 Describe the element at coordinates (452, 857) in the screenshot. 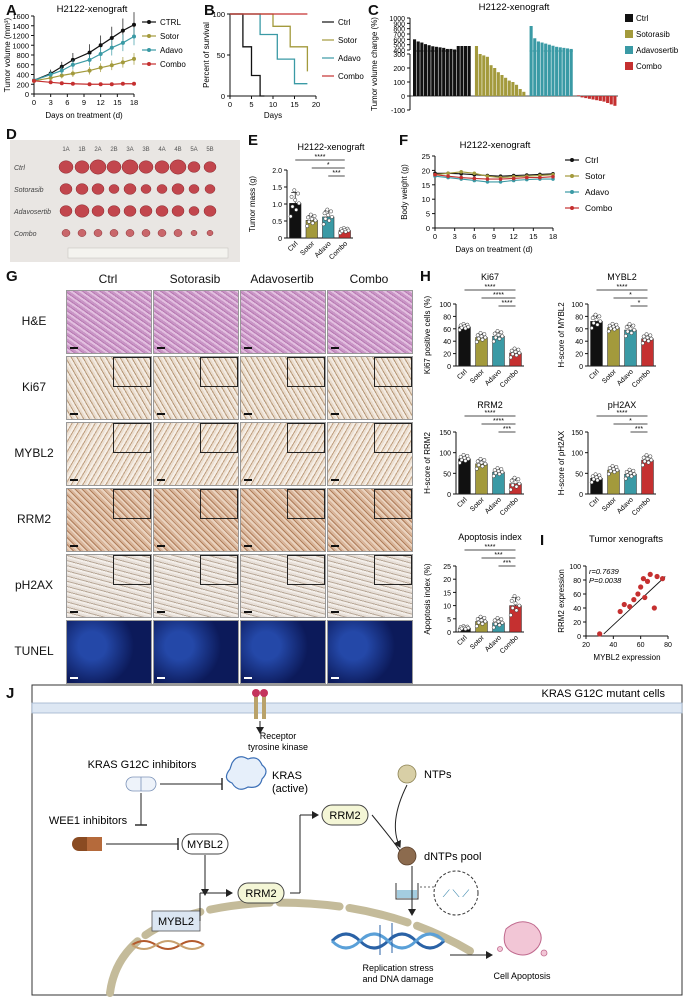

I see `dntps-label: dNTPs pool` at that location.